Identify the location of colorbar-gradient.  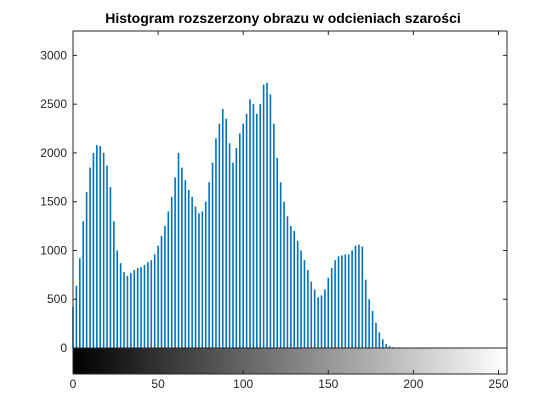
(290, 361).